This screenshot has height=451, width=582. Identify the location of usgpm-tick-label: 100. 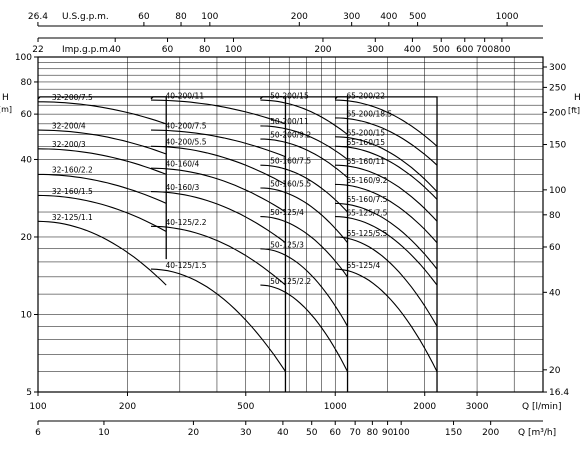
(209, 17).